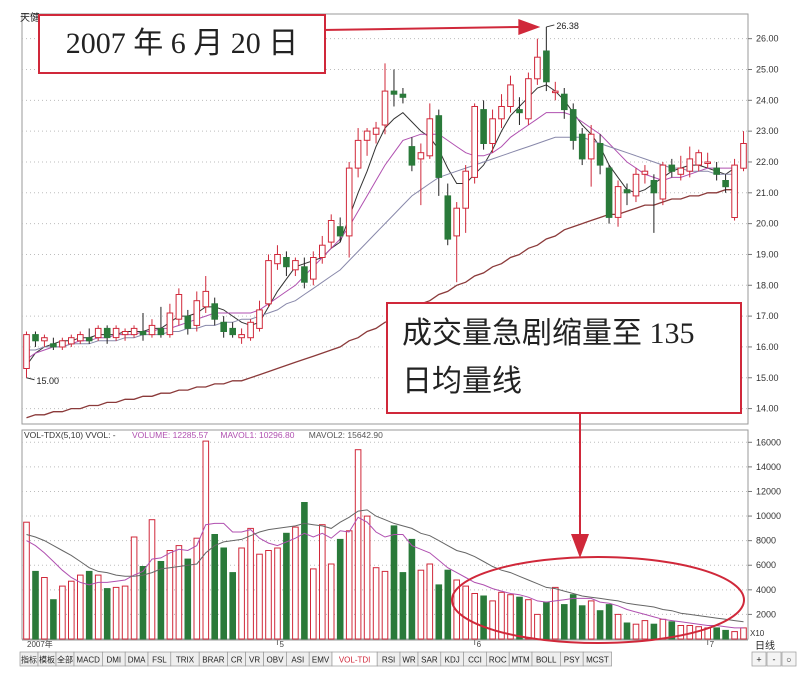 This screenshot has width=799, height=673. What do you see at coordinates (388, 660) in the screenshot?
I see `indicator-tab-label: RSI` at bounding box center [388, 660].